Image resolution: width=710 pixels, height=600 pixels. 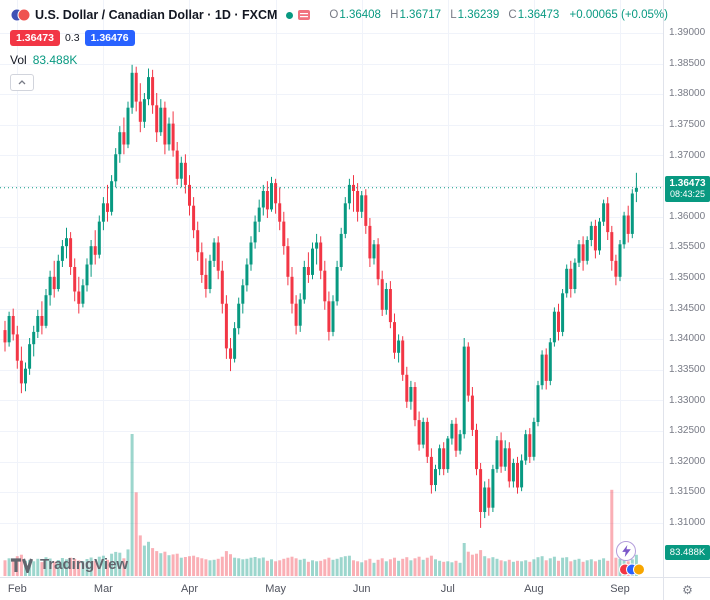 What do you see at coordinates (361, 589) in the screenshot?
I see `time-tick-label: Jun` at bounding box center [361, 589].